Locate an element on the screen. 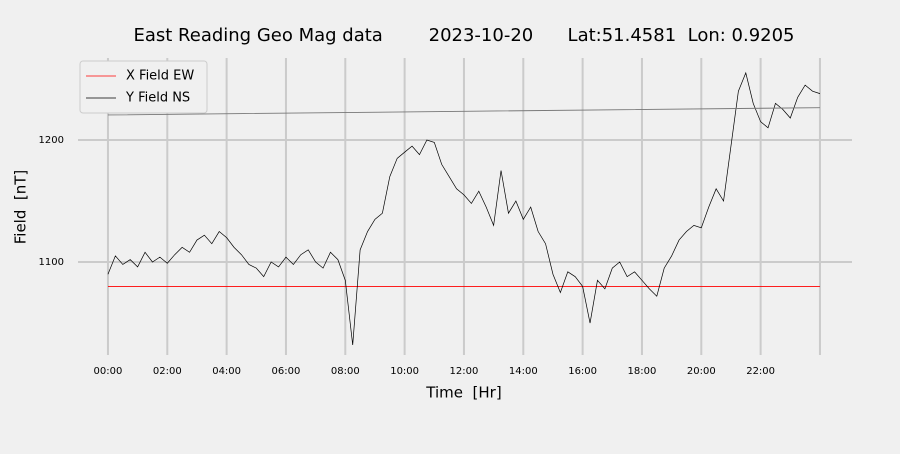 This screenshot has height=454, width=900. legend-label: X Field EW is located at coordinates (160, 76).